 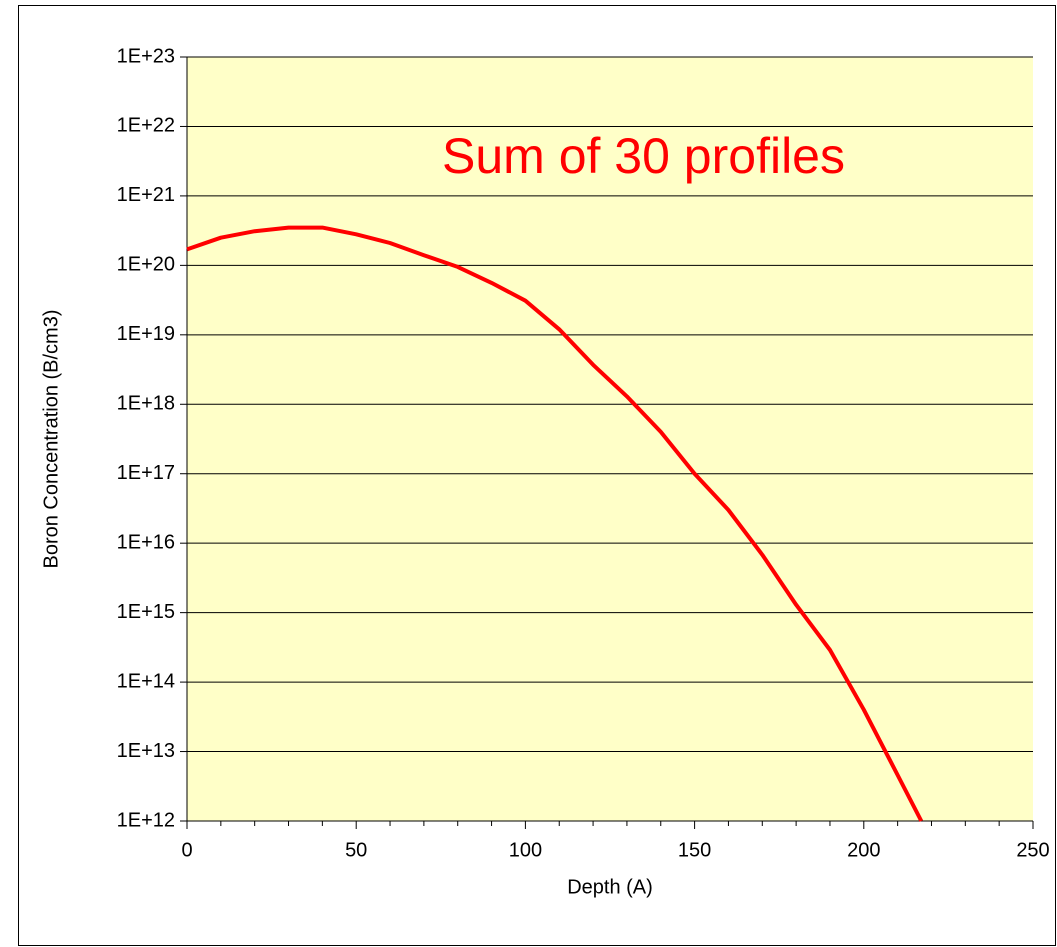 I want to click on y-tick-label: 1E+19, so click(x=146, y=334).